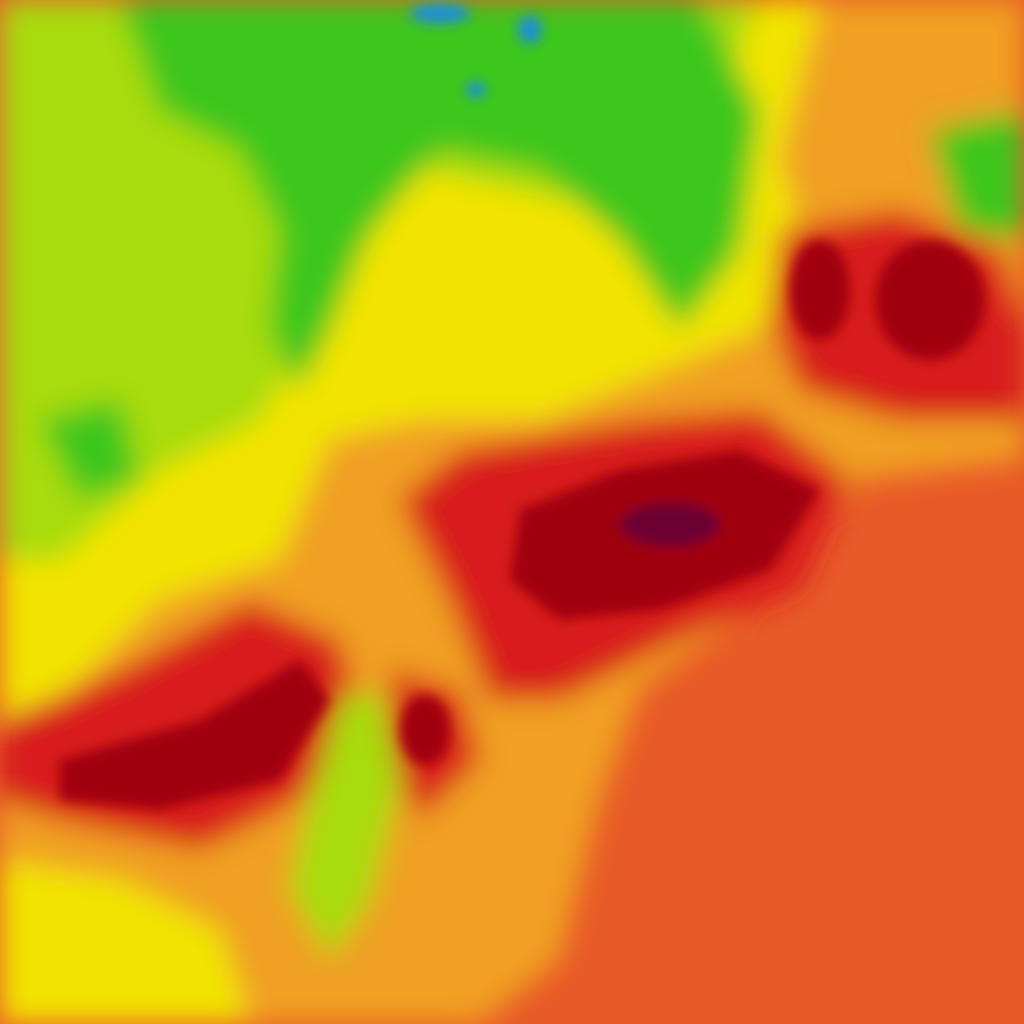 This screenshot has width=1024, height=1024. I want to click on ethiopian-highlands, so click(345, 825).